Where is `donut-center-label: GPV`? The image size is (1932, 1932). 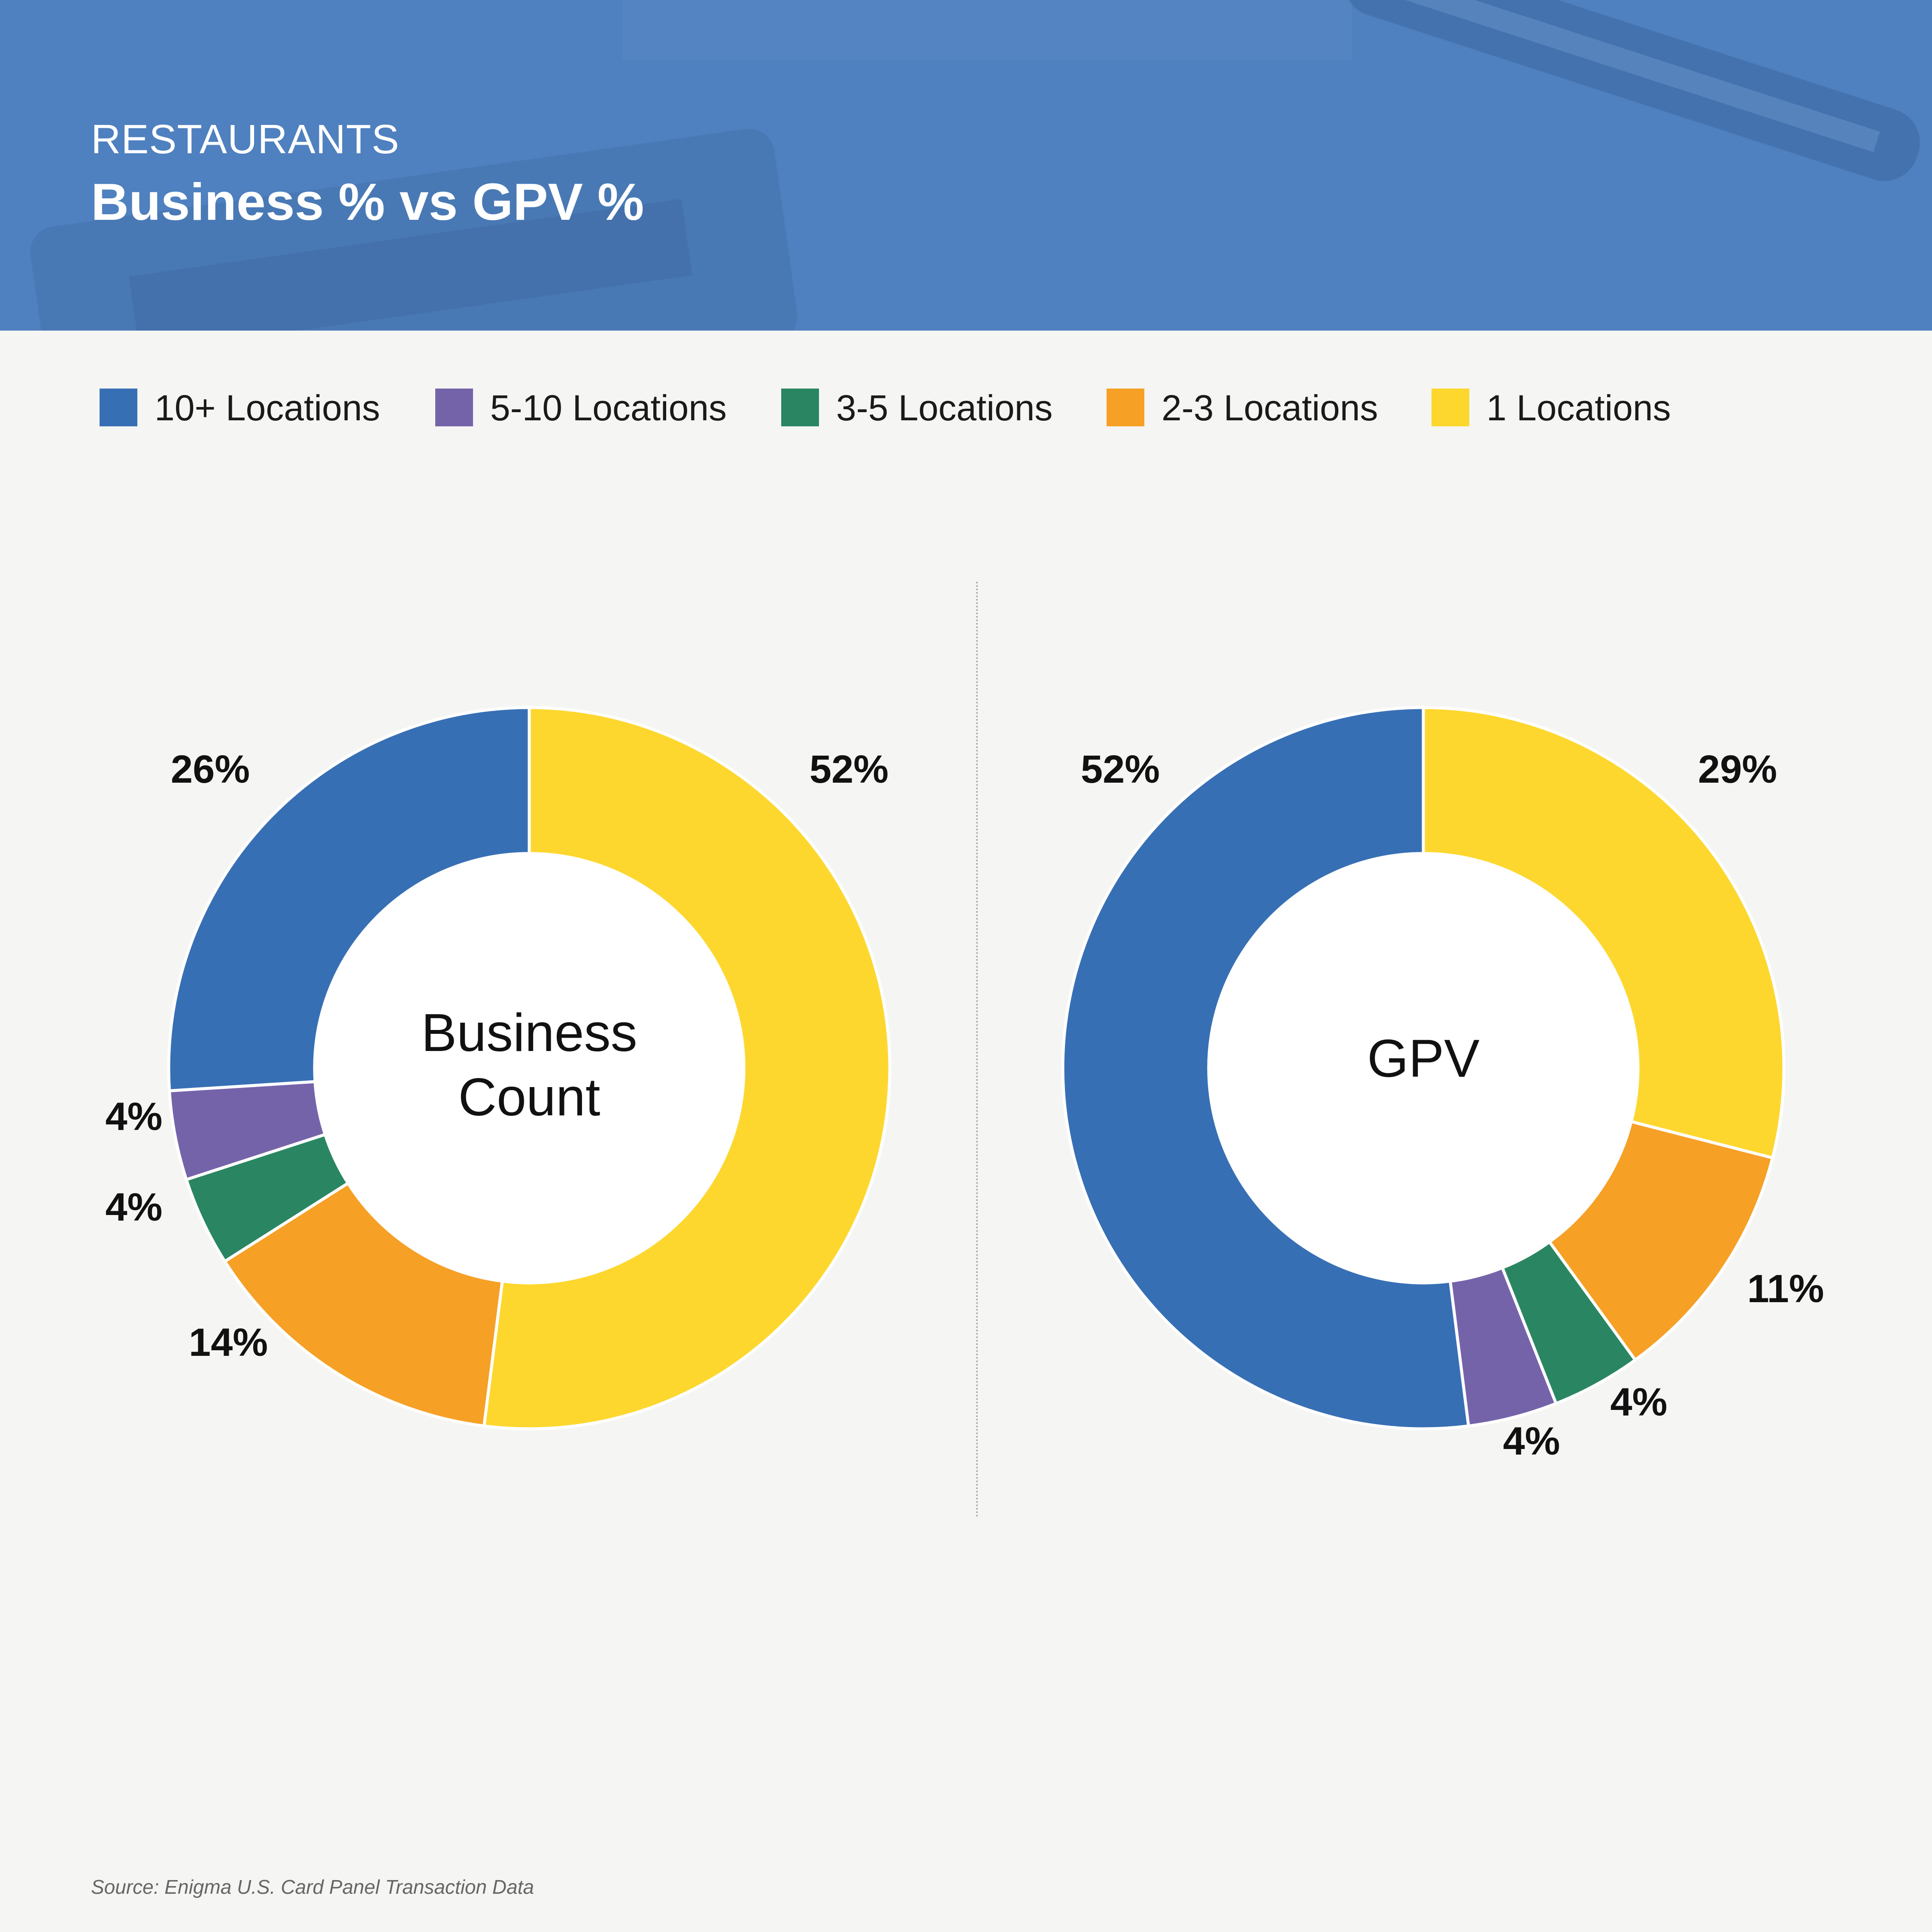
donut-center-label: GPV is located at coordinates (1423, 1058).